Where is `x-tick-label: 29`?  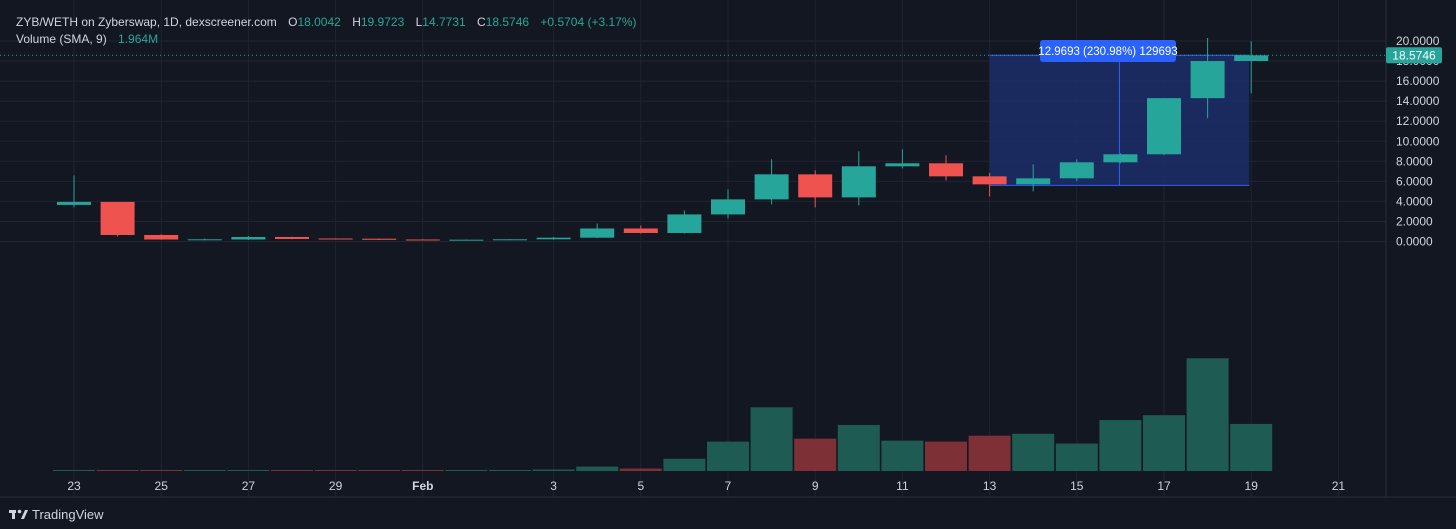
x-tick-label: 29 is located at coordinates (336, 486).